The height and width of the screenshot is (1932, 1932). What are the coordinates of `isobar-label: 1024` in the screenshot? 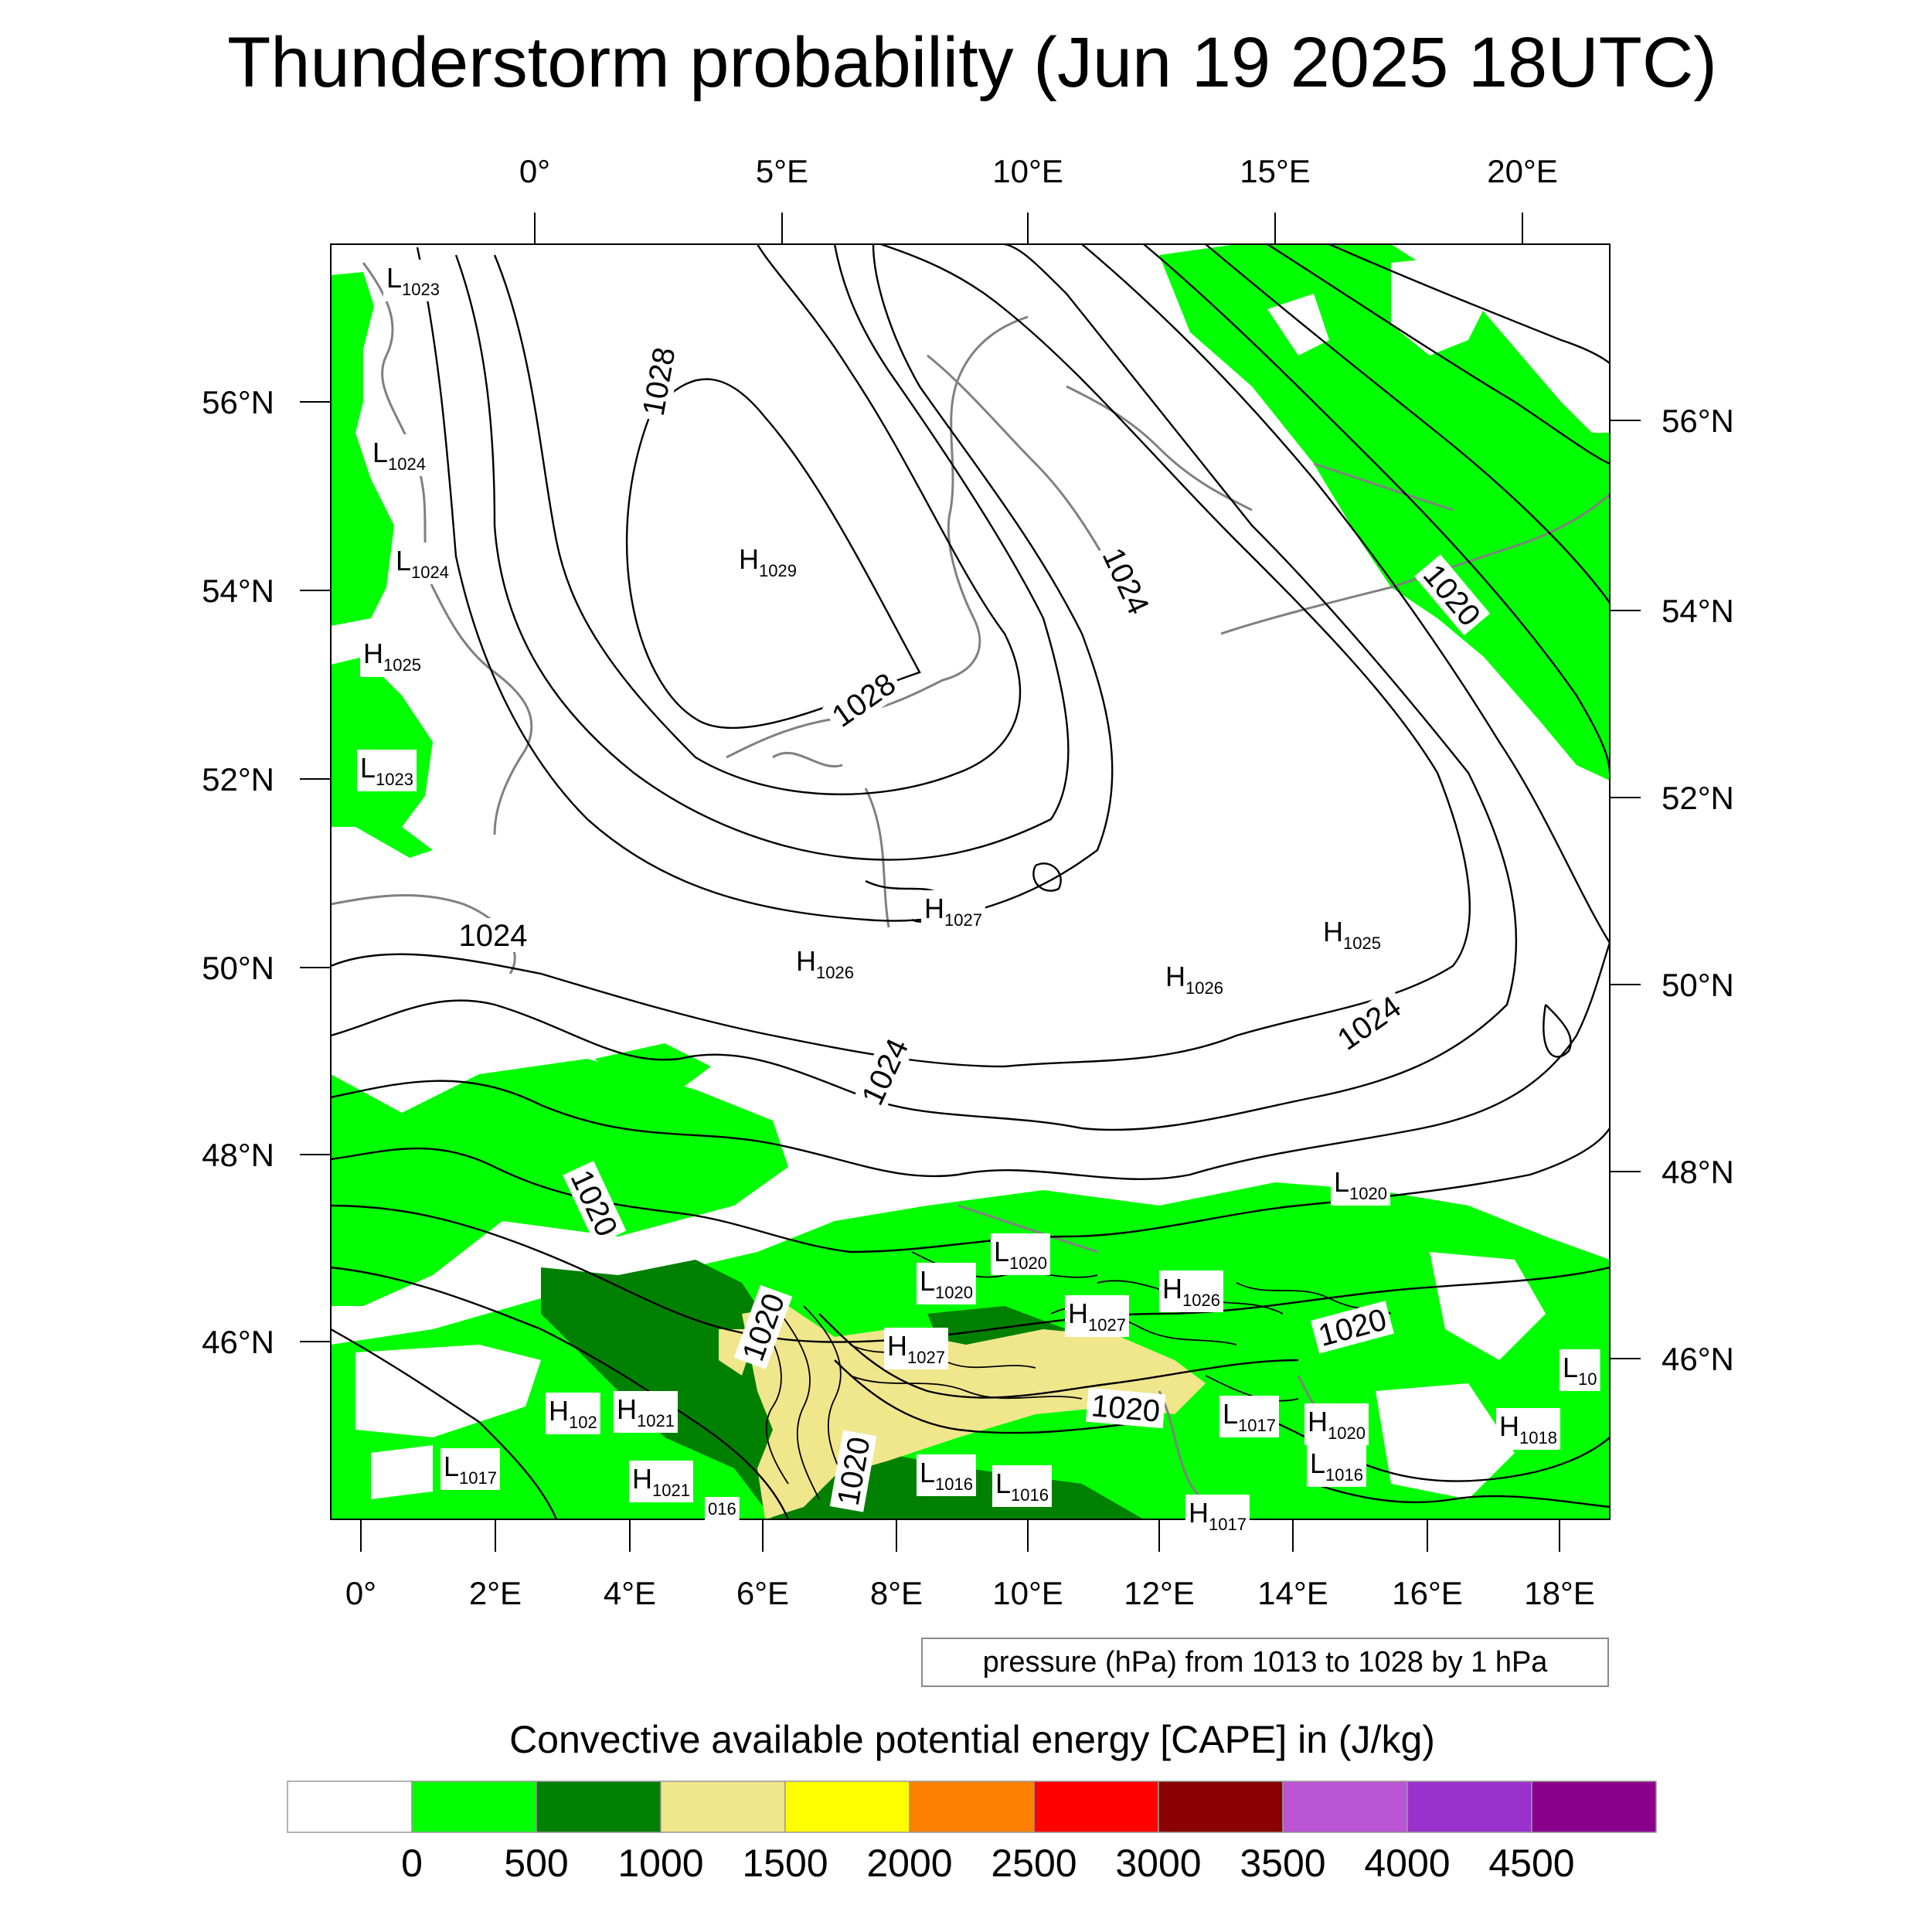 It's located at (493, 935).